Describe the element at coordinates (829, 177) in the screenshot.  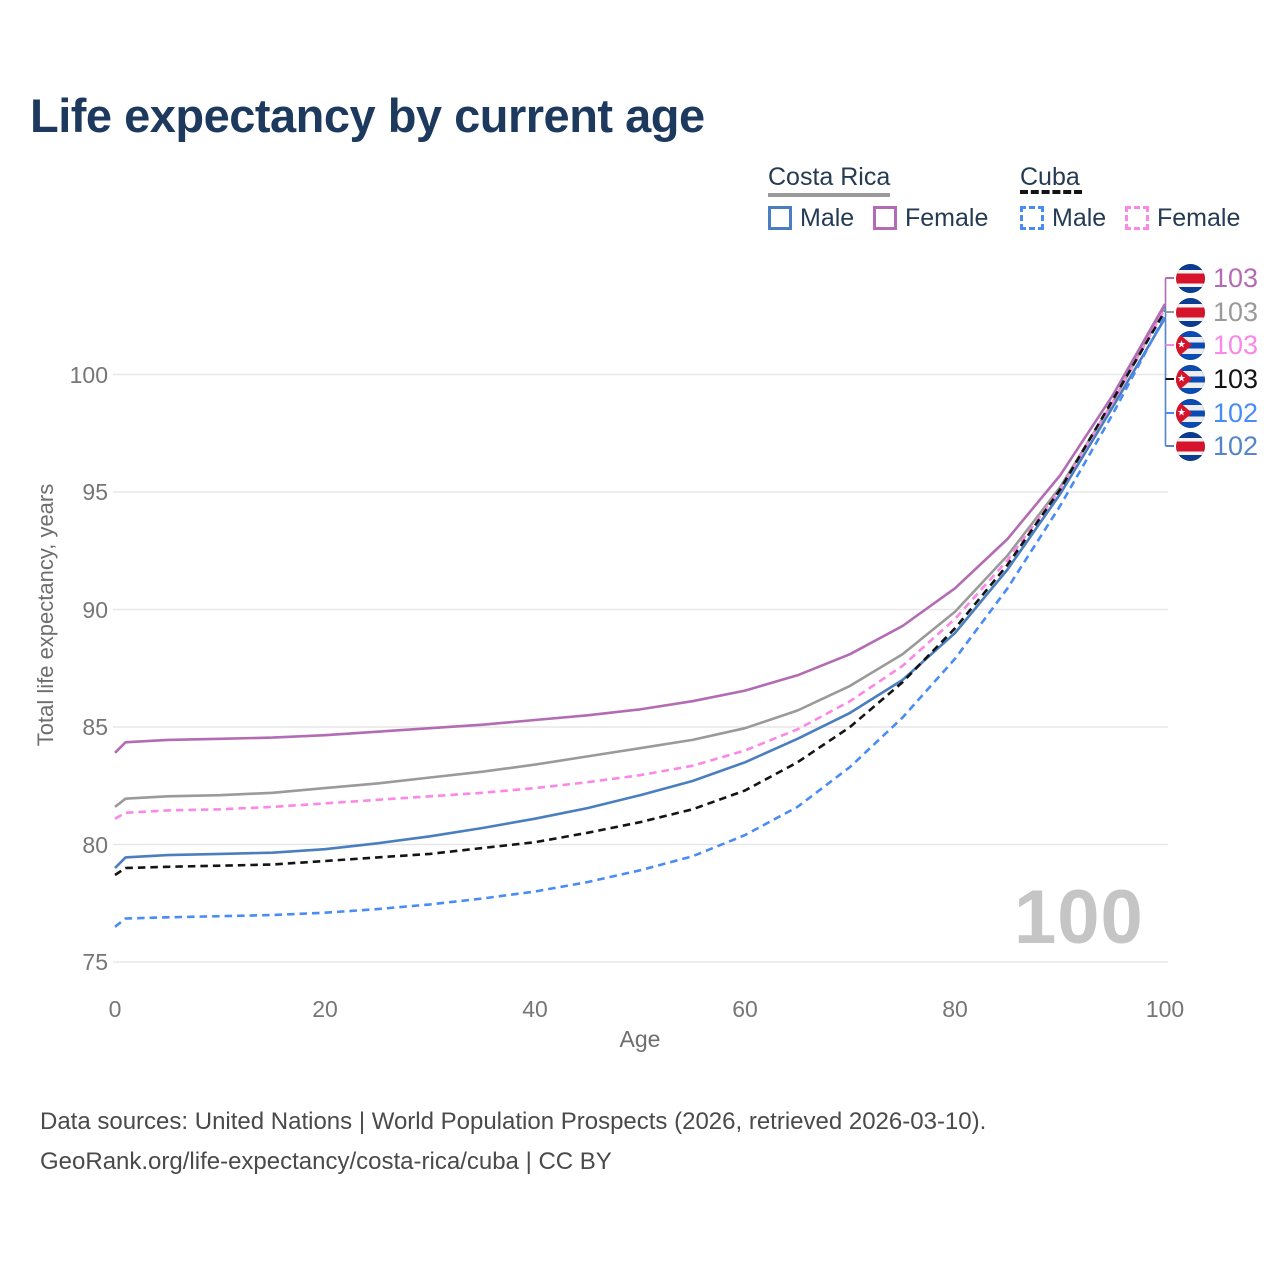
I see `legend-group-costa-rica: Costa Rica` at that location.